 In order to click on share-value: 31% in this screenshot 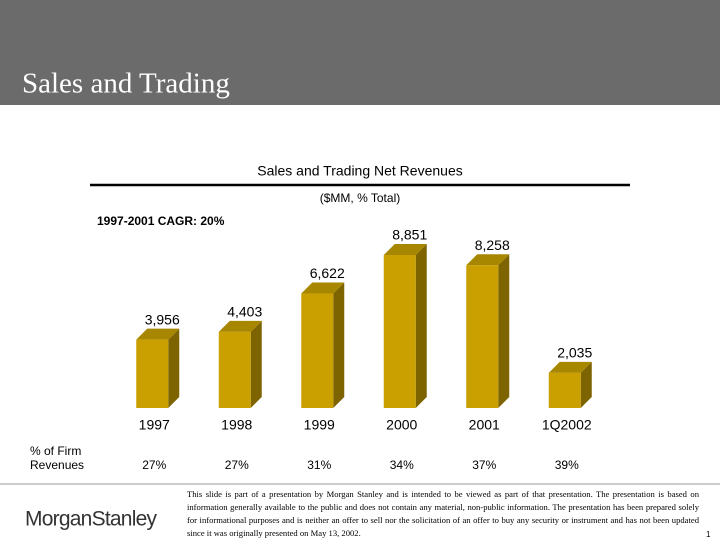, I will do `click(319, 465)`.